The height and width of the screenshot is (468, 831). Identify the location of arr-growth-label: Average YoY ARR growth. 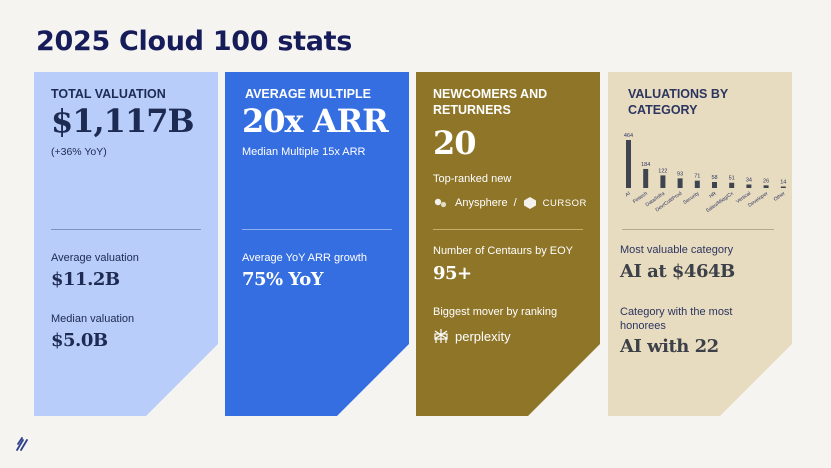
(304, 258).